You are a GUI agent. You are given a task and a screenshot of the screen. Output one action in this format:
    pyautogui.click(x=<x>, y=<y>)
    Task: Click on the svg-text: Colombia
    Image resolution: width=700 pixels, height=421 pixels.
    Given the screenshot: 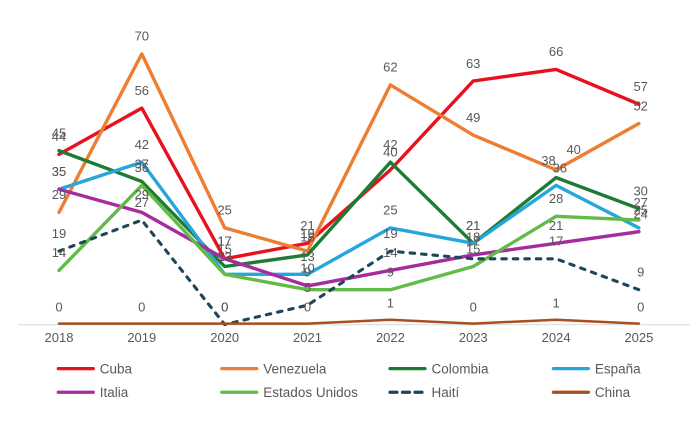 What is the action you would take?
    pyautogui.click(x=461, y=368)
    